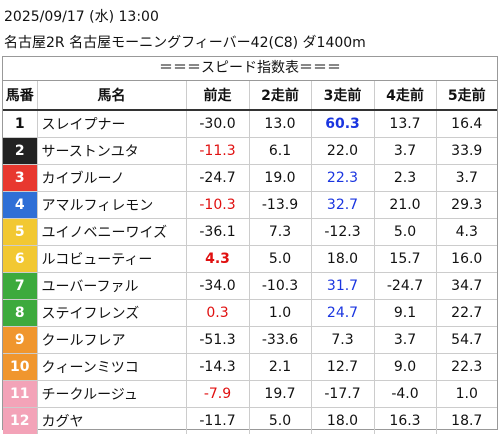  What do you see at coordinates (342, 205) in the screenshot?
I see `speed-index: 32.7` at bounding box center [342, 205].